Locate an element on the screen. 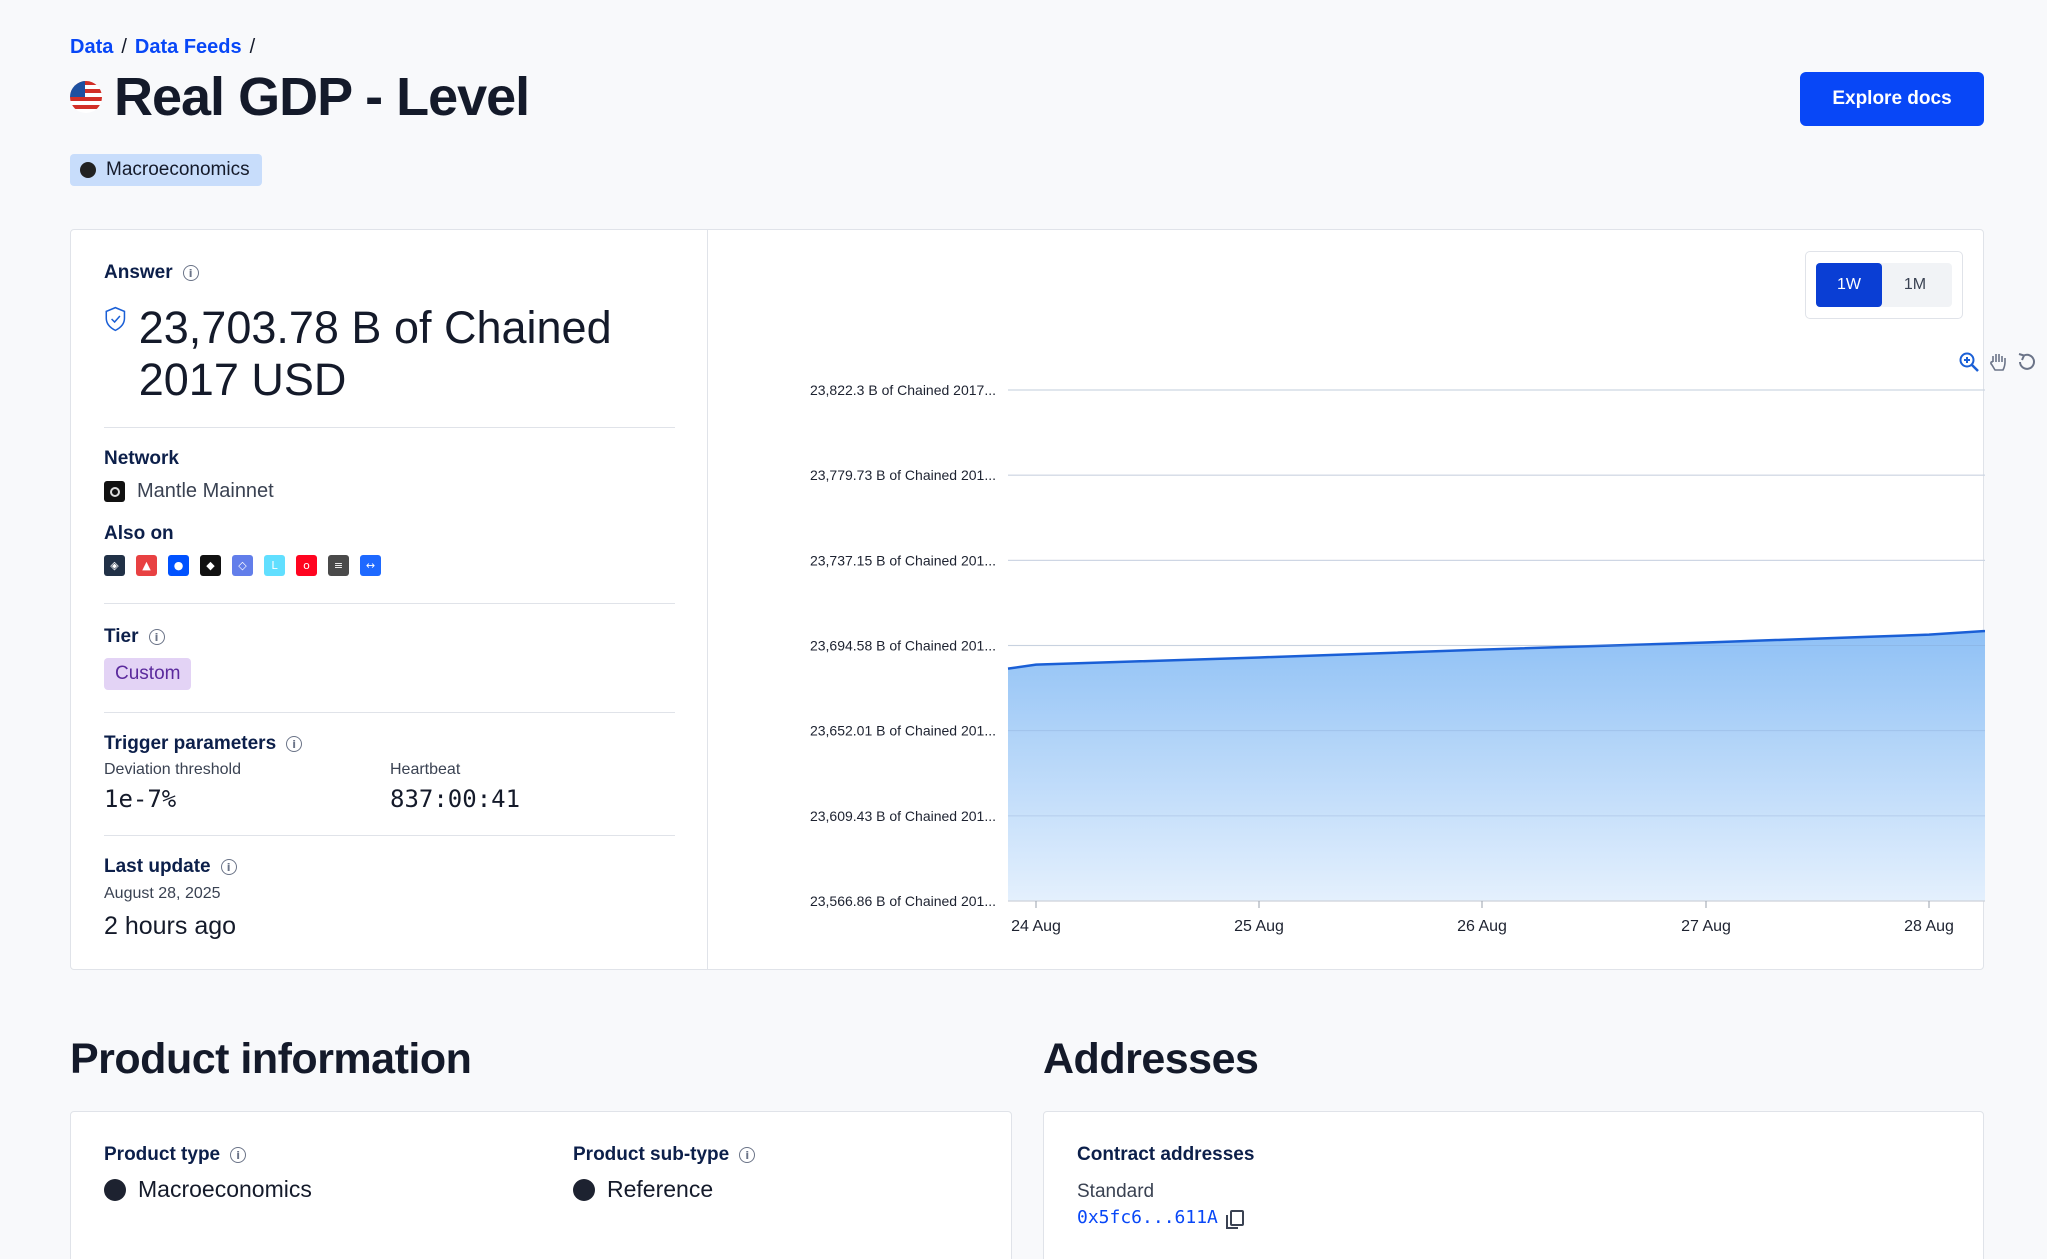  tier-label-text: Tier is located at coordinates (121, 636).